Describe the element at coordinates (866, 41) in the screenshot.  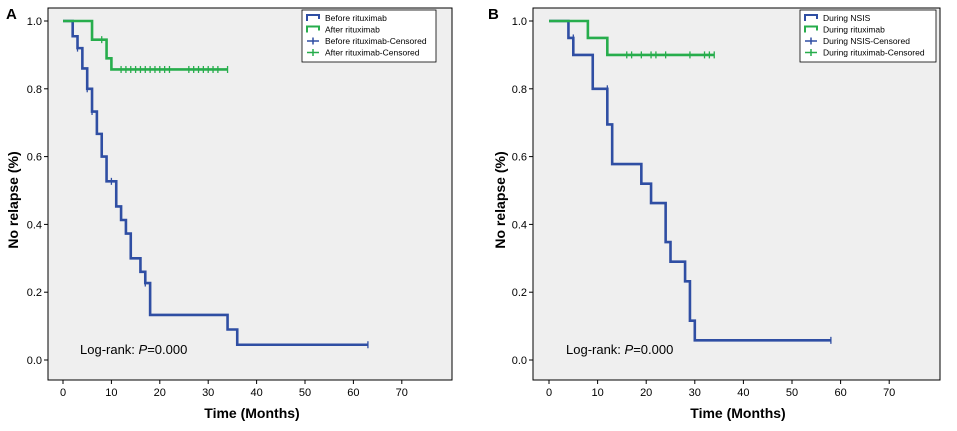
I see `legend-label: During NSIS-Censored` at that location.